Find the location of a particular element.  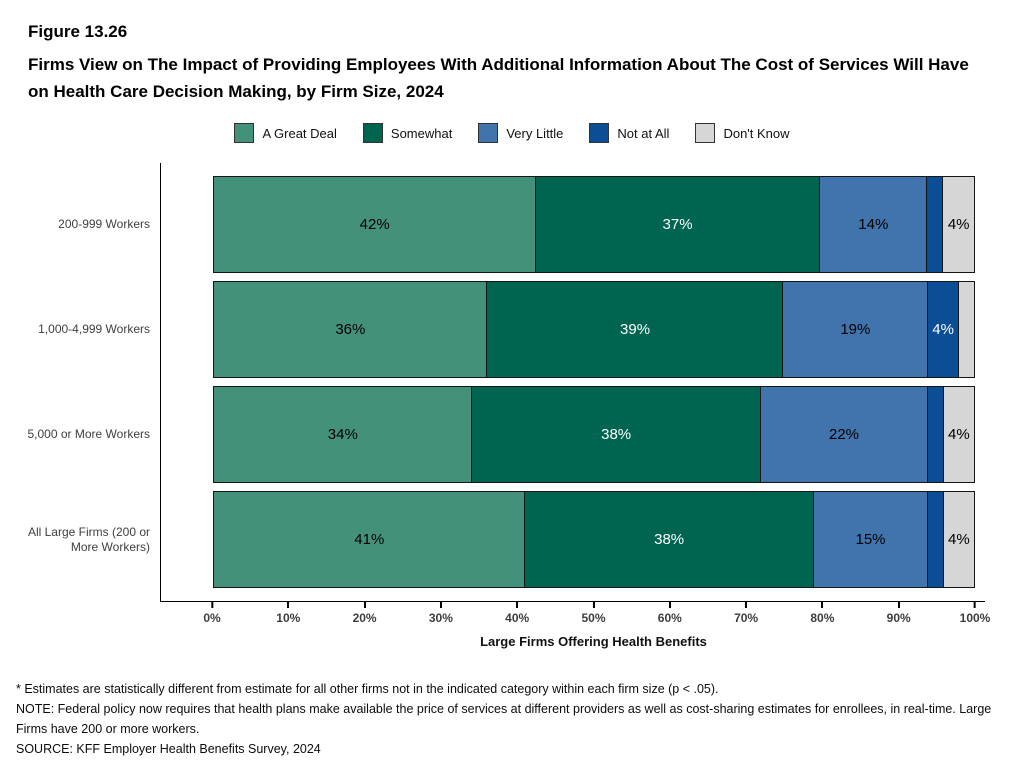

bar-segment: 22% is located at coordinates (844, 434).